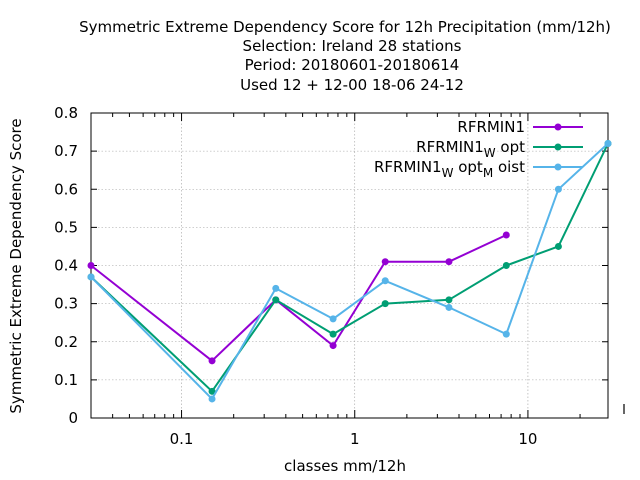 The height and width of the screenshot is (480, 640). I want to click on legend-label: RFRMIN1W optM oist, so click(449, 169).